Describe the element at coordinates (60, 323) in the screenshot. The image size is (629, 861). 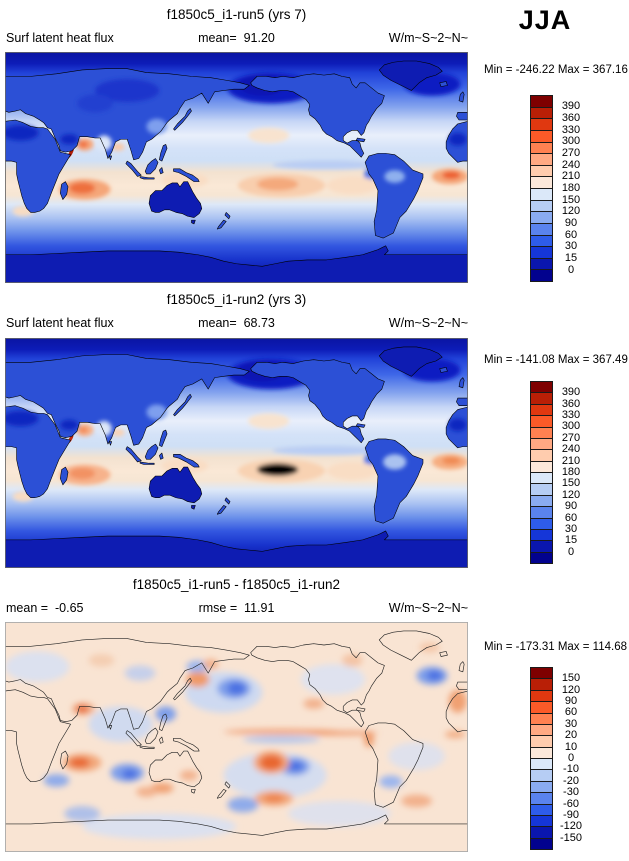
I see `panel2-variable-label: Surf latent heat flux` at that location.